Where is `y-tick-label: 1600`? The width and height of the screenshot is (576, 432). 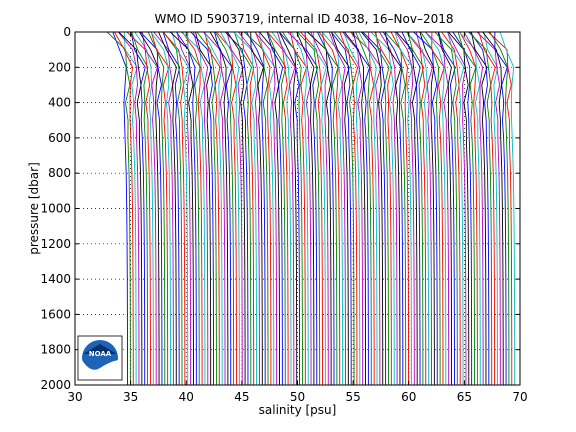
y-tick-label: 1600 is located at coordinates (55, 314).